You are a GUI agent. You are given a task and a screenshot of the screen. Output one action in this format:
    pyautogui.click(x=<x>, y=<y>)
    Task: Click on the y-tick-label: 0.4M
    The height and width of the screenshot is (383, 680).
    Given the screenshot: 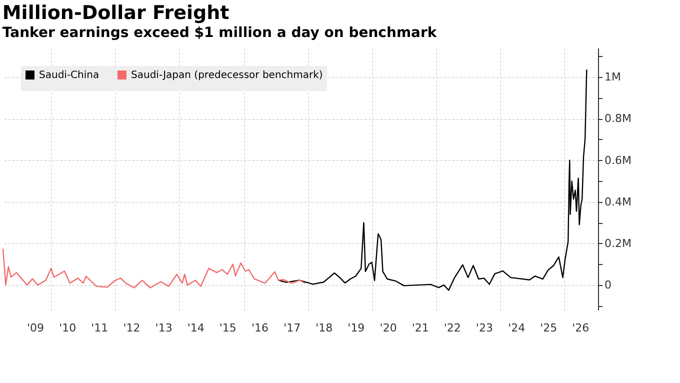 What is the action you would take?
    pyautogui.click(x=618, y=201)
    